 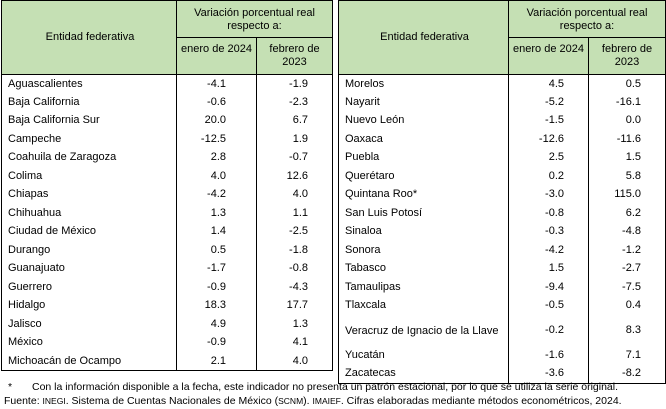 I want to click on table-row: Quintana Roo* -3.0 115.0, so click(x=502, y=194).